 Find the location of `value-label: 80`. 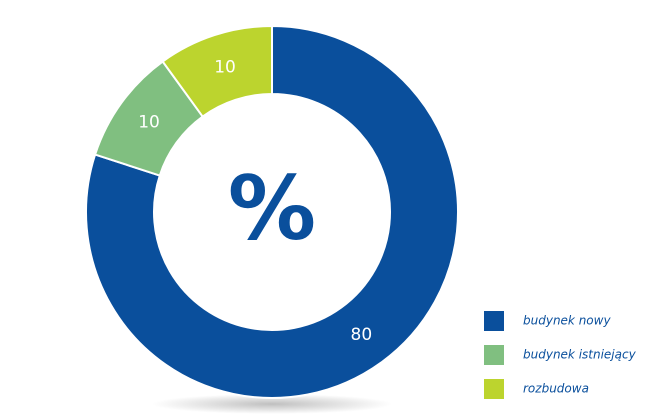

value-label: 80 is located at coordinates (362, 335).